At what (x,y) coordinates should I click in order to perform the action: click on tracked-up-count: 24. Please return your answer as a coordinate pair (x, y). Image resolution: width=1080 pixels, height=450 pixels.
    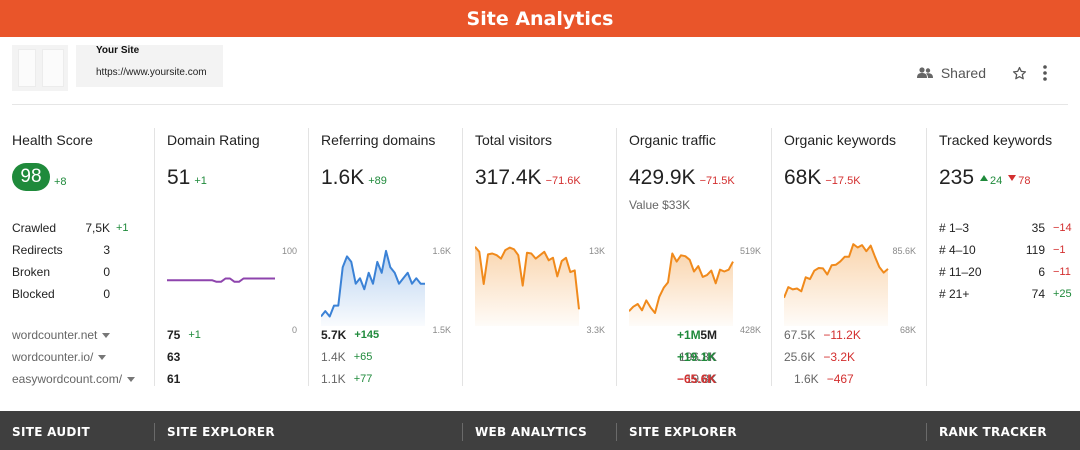
    Looking at the image, I should click on (996, 181).